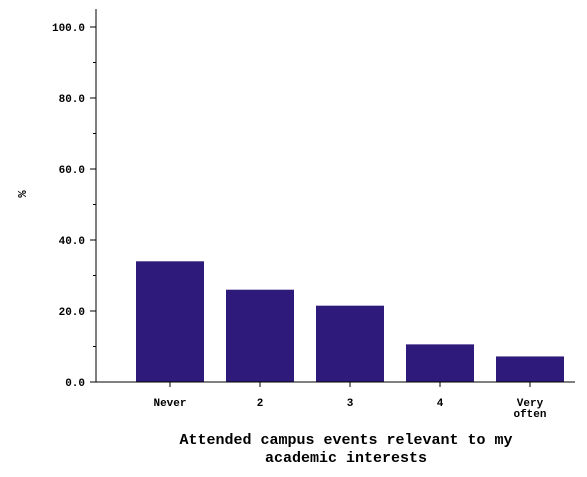  I want to click on y-tick-label: 0.0, so click(75, 384).